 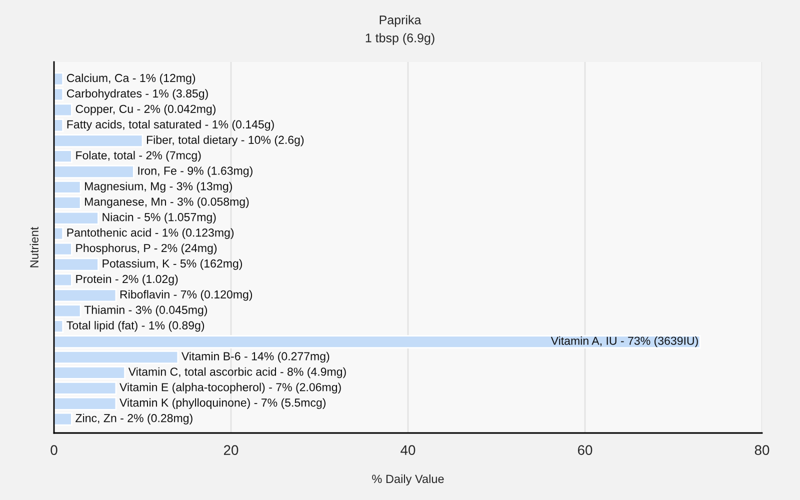 What do you see at coordinates (137, 94) in the screenshot?
I see `y-tick-label: Carbohydrates - 1% (3.85g)` at bounding box center [137, 94].